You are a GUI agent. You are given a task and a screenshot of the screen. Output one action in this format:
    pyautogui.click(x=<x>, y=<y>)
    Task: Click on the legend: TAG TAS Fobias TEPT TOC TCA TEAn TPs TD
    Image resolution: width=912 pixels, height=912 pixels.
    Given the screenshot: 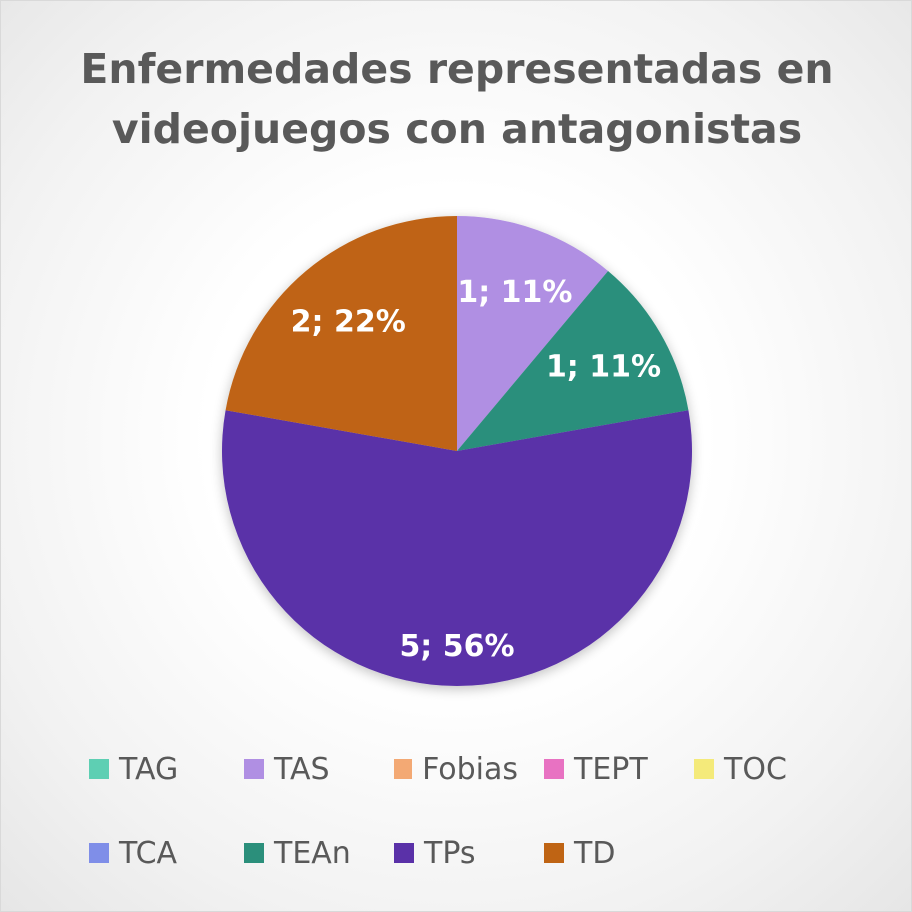 What is the action you would take?
    pyautogui.click(x=469, y=811)
    